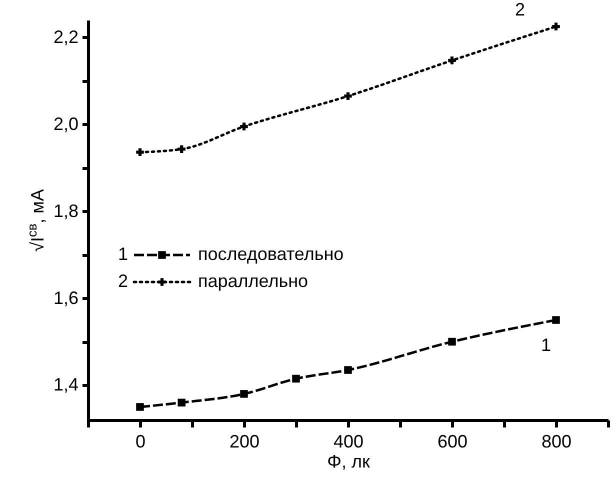 This screenshot has width=612, height=481. What do you see at coordinates (348, 462) in the screenshot?
I see `x-axis-title: Φ, лк` at bounding box center [348, 462].